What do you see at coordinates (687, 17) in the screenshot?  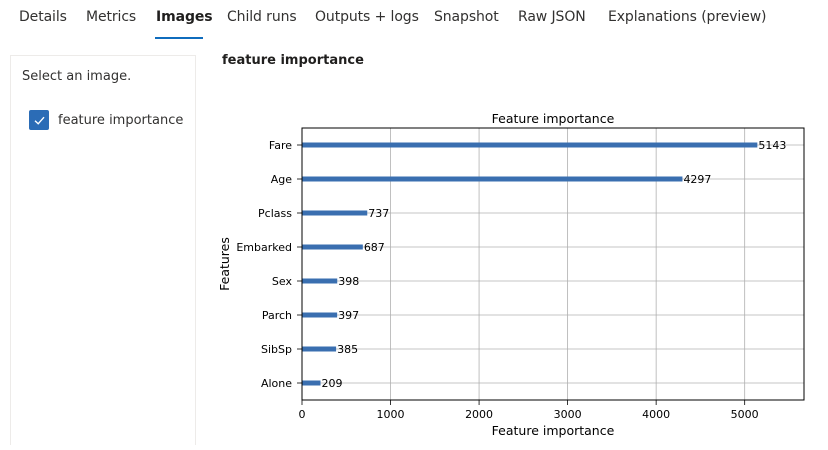 I see `tab-explanations: Explanations (preview)` at bounding box center [687, 17].